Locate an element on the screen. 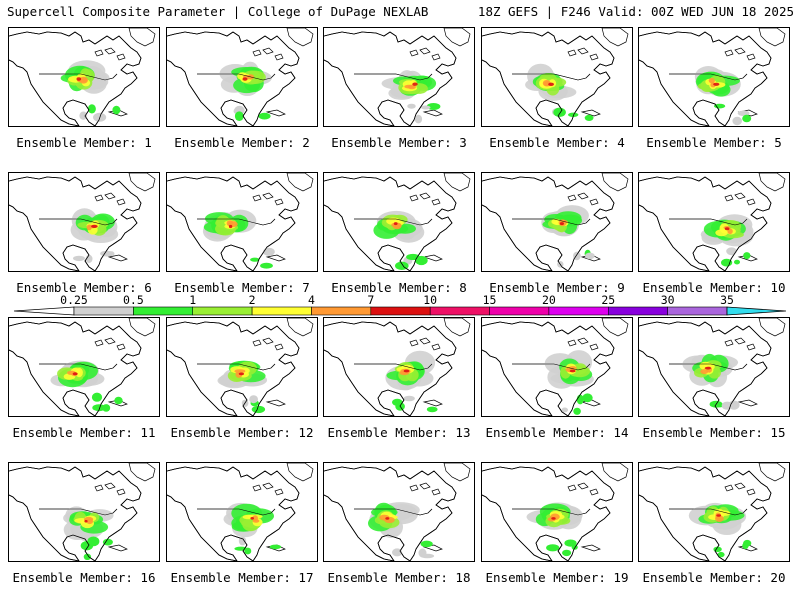 This screenshot has width=800, height=600. member-caption: Ensemble Member: 2 is located at coordinates (242, 142).